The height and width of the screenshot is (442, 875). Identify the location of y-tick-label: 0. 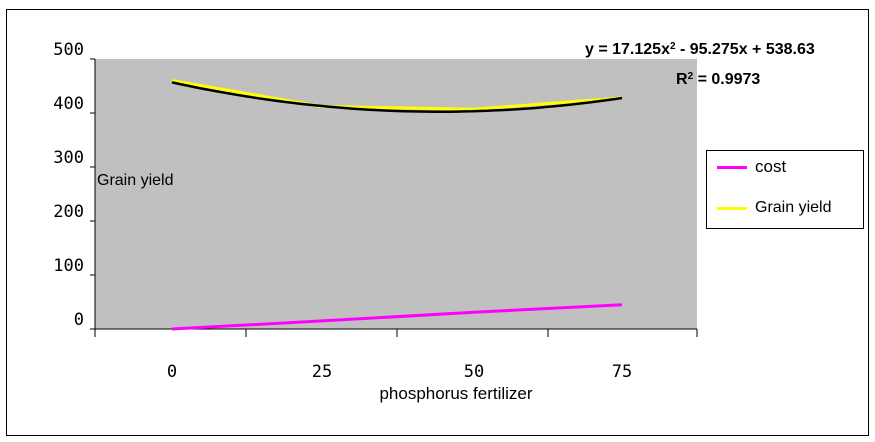
(79, 320).